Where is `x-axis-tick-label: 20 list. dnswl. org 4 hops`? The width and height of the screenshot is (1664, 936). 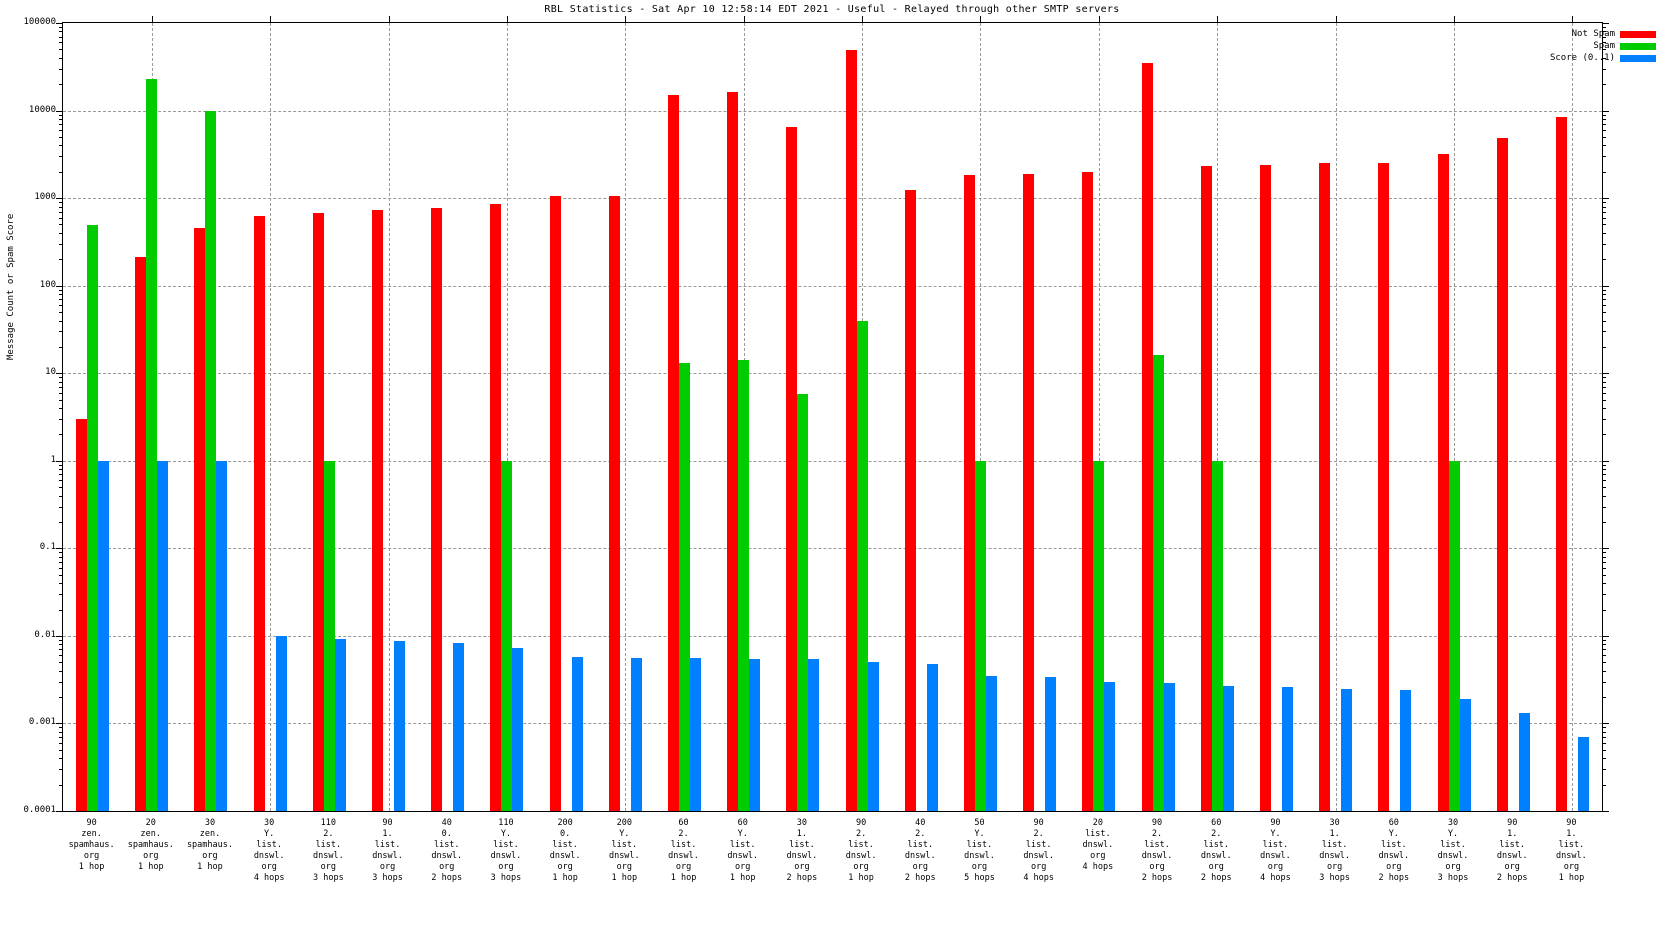 x-axis-tick-label: 20 list. dnswl. org 4 hops is located at coordinates (1098, 845).